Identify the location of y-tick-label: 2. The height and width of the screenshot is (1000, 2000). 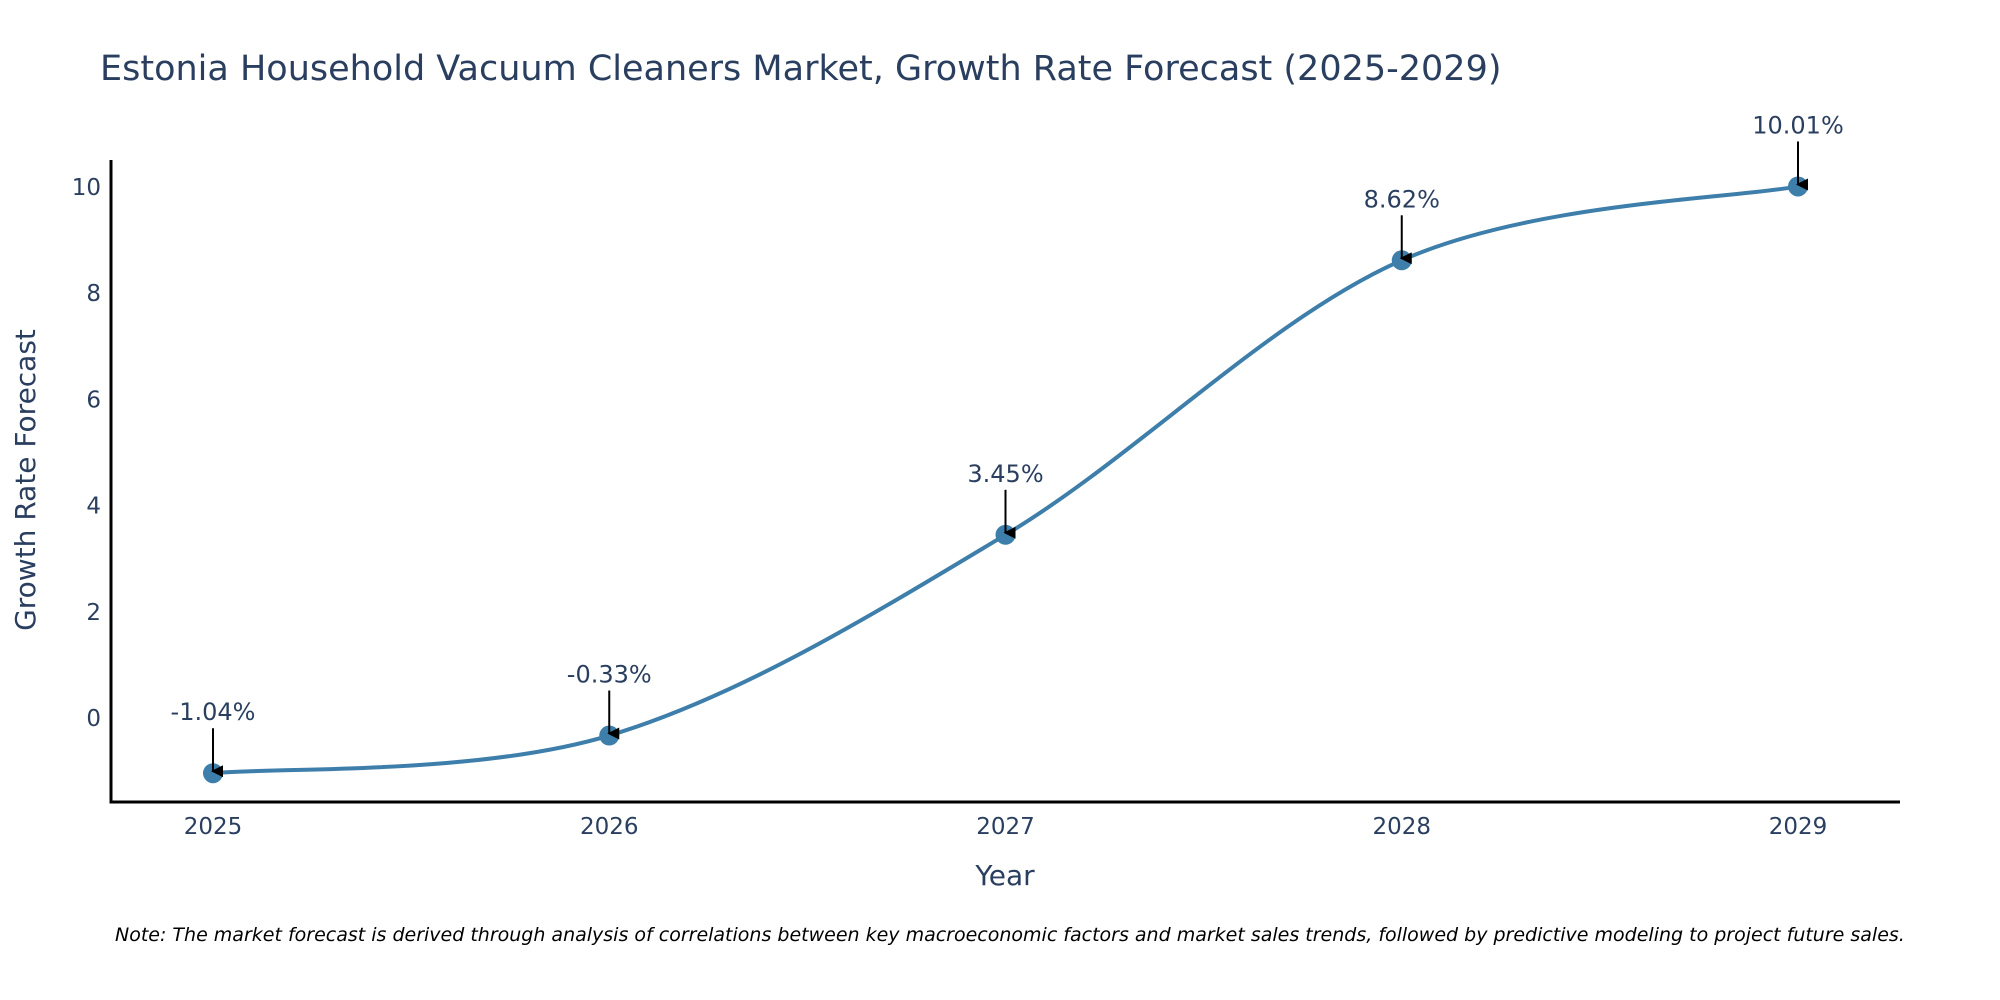
(93, 613).